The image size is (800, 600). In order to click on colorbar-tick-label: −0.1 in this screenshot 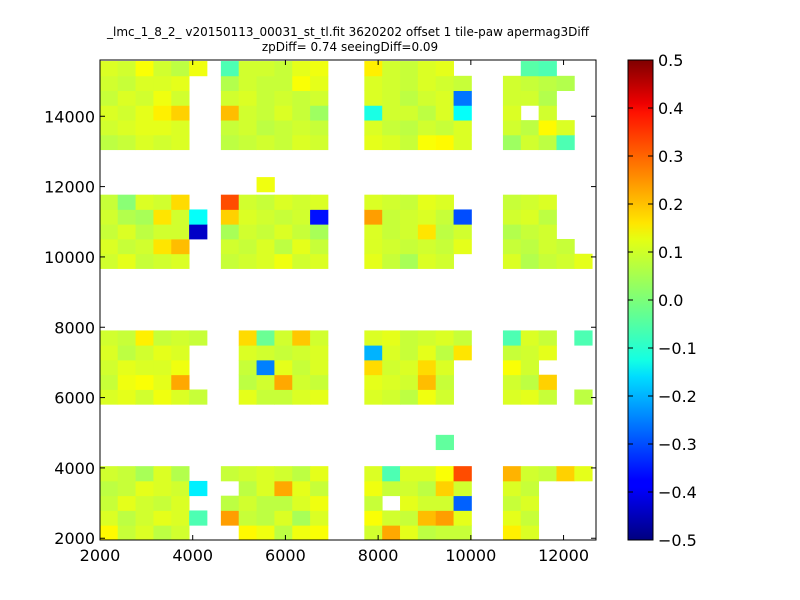, I will do `click(677, 348)`.